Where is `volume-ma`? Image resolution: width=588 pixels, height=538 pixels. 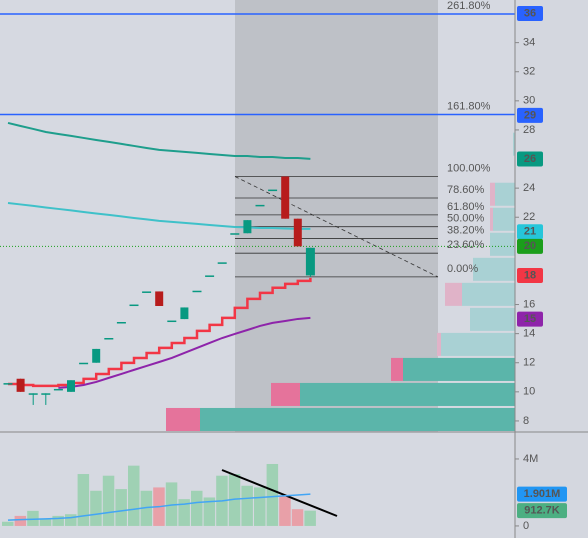
volume-ma is located at coordinates (159, 507).